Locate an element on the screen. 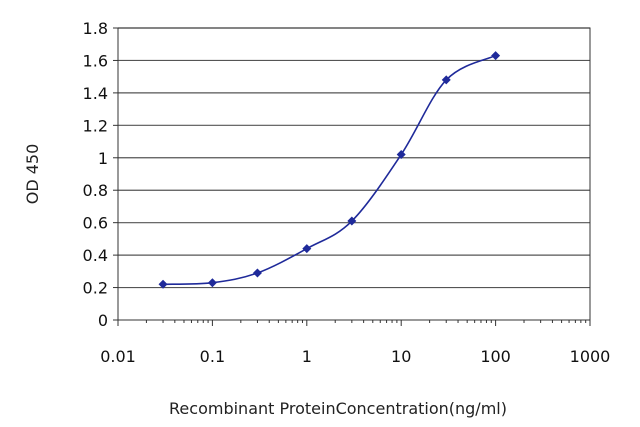 Image resolution: width=640 pixels, height=427 pixels. x-tick-label: 1000 is located at coordinates (590, 356).